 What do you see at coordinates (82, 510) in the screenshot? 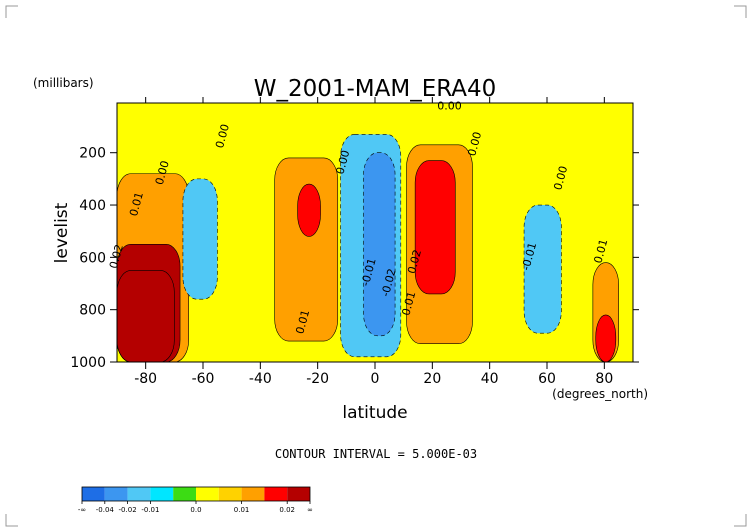
I see `colorbar-label-0: -∞` at bounding box center [82, 510].